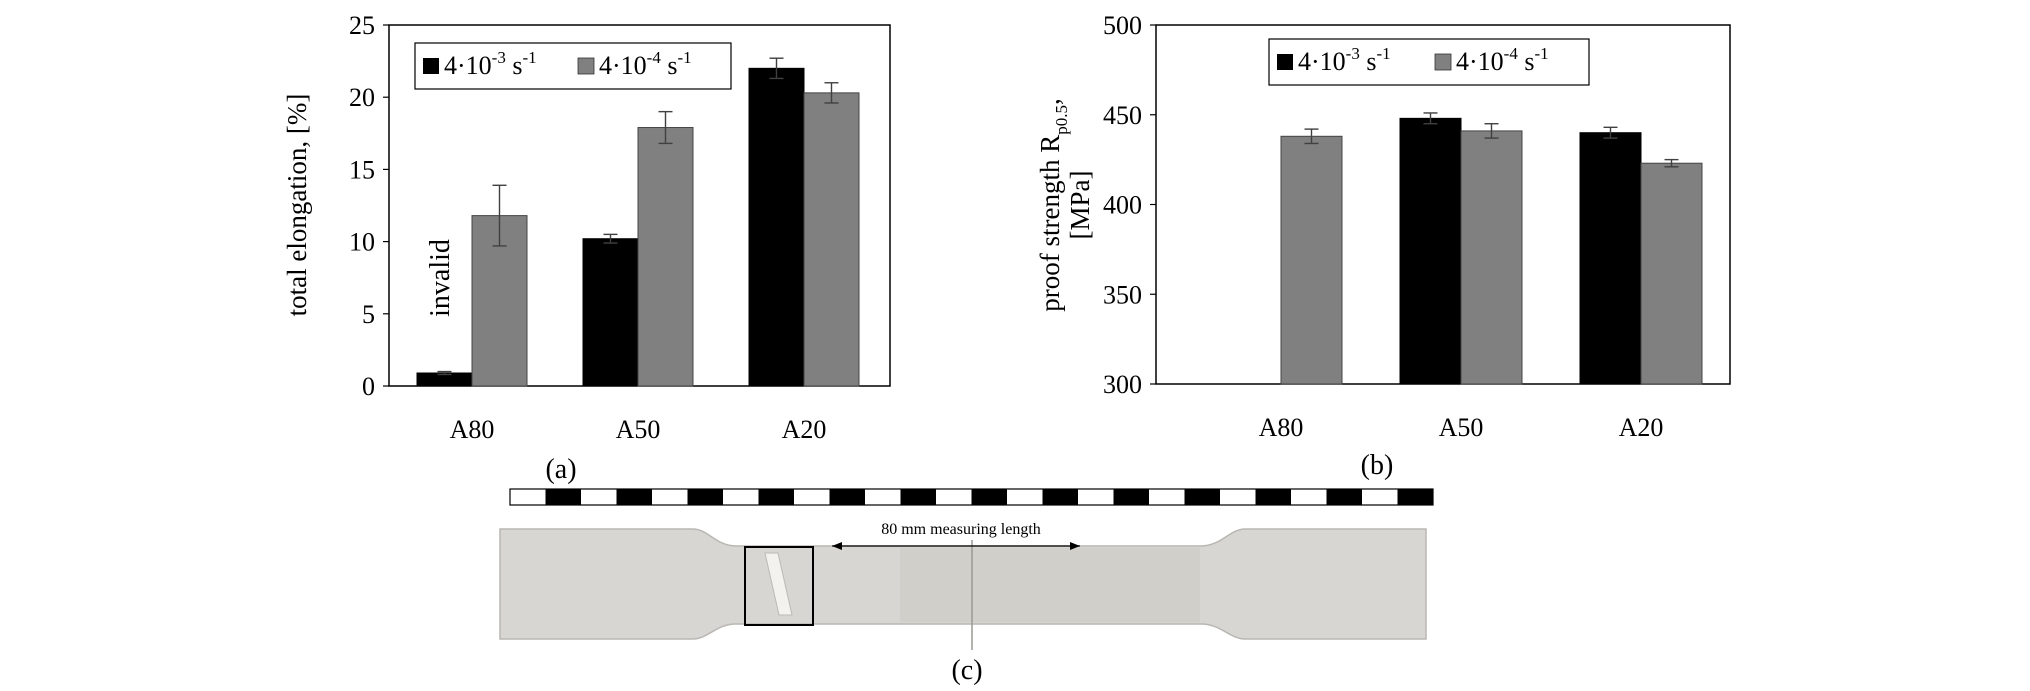  I want to click on chart-a-legend: 4·10-3 s-1 4·10-4 s-1, so click(573, 66).